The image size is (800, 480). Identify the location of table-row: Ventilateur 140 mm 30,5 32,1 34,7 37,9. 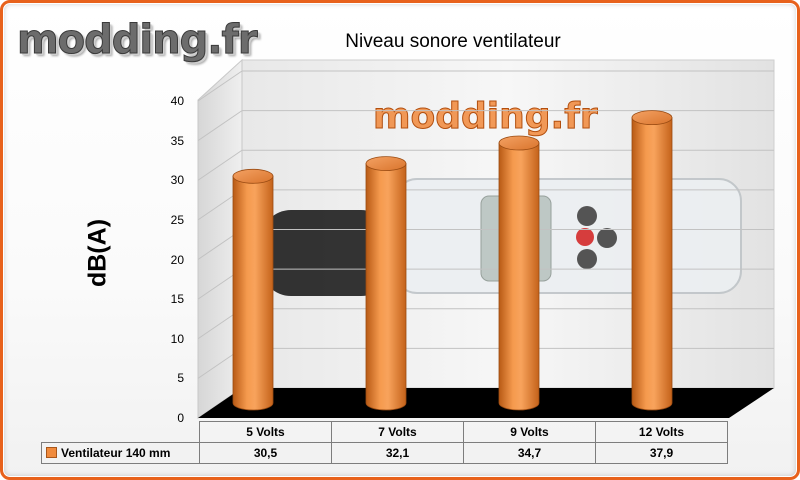
(384, 453).